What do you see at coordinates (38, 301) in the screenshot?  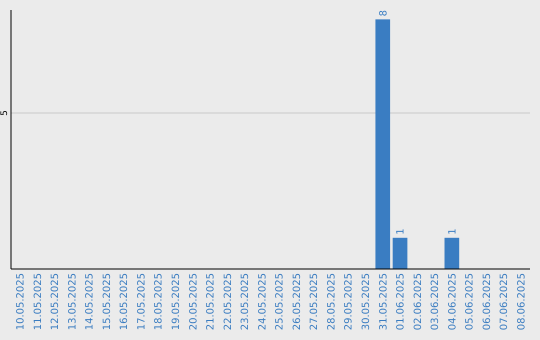 I see `x-tick-label: 11.05.2025` at bounding box center [38, 301].